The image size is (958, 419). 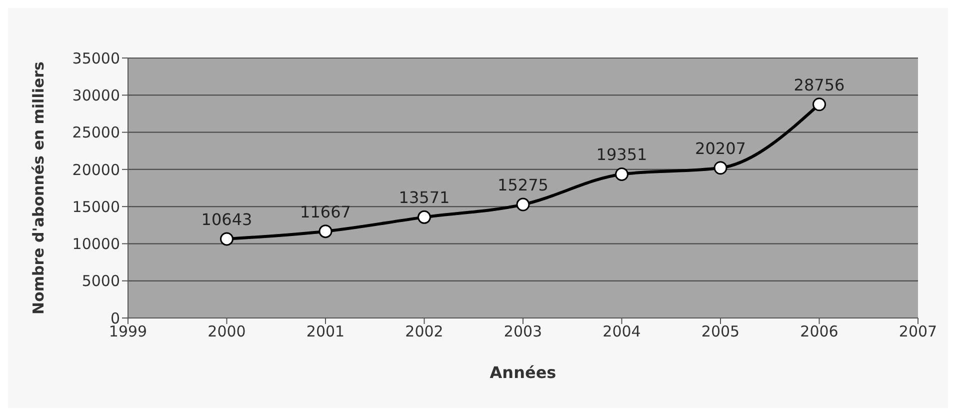 What do you see at coordinates (523, 372) in the screenshot?
I see `x-axis-title: Années` at bounding box center [523, 372].